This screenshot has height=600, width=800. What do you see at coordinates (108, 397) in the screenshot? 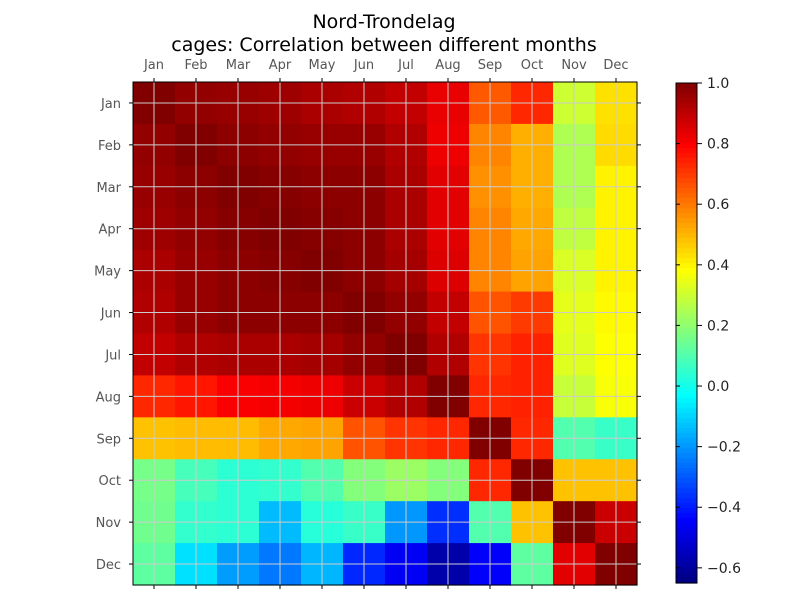
I see `y-tick-label-aug: Aug` at bounding box center [108, 397].